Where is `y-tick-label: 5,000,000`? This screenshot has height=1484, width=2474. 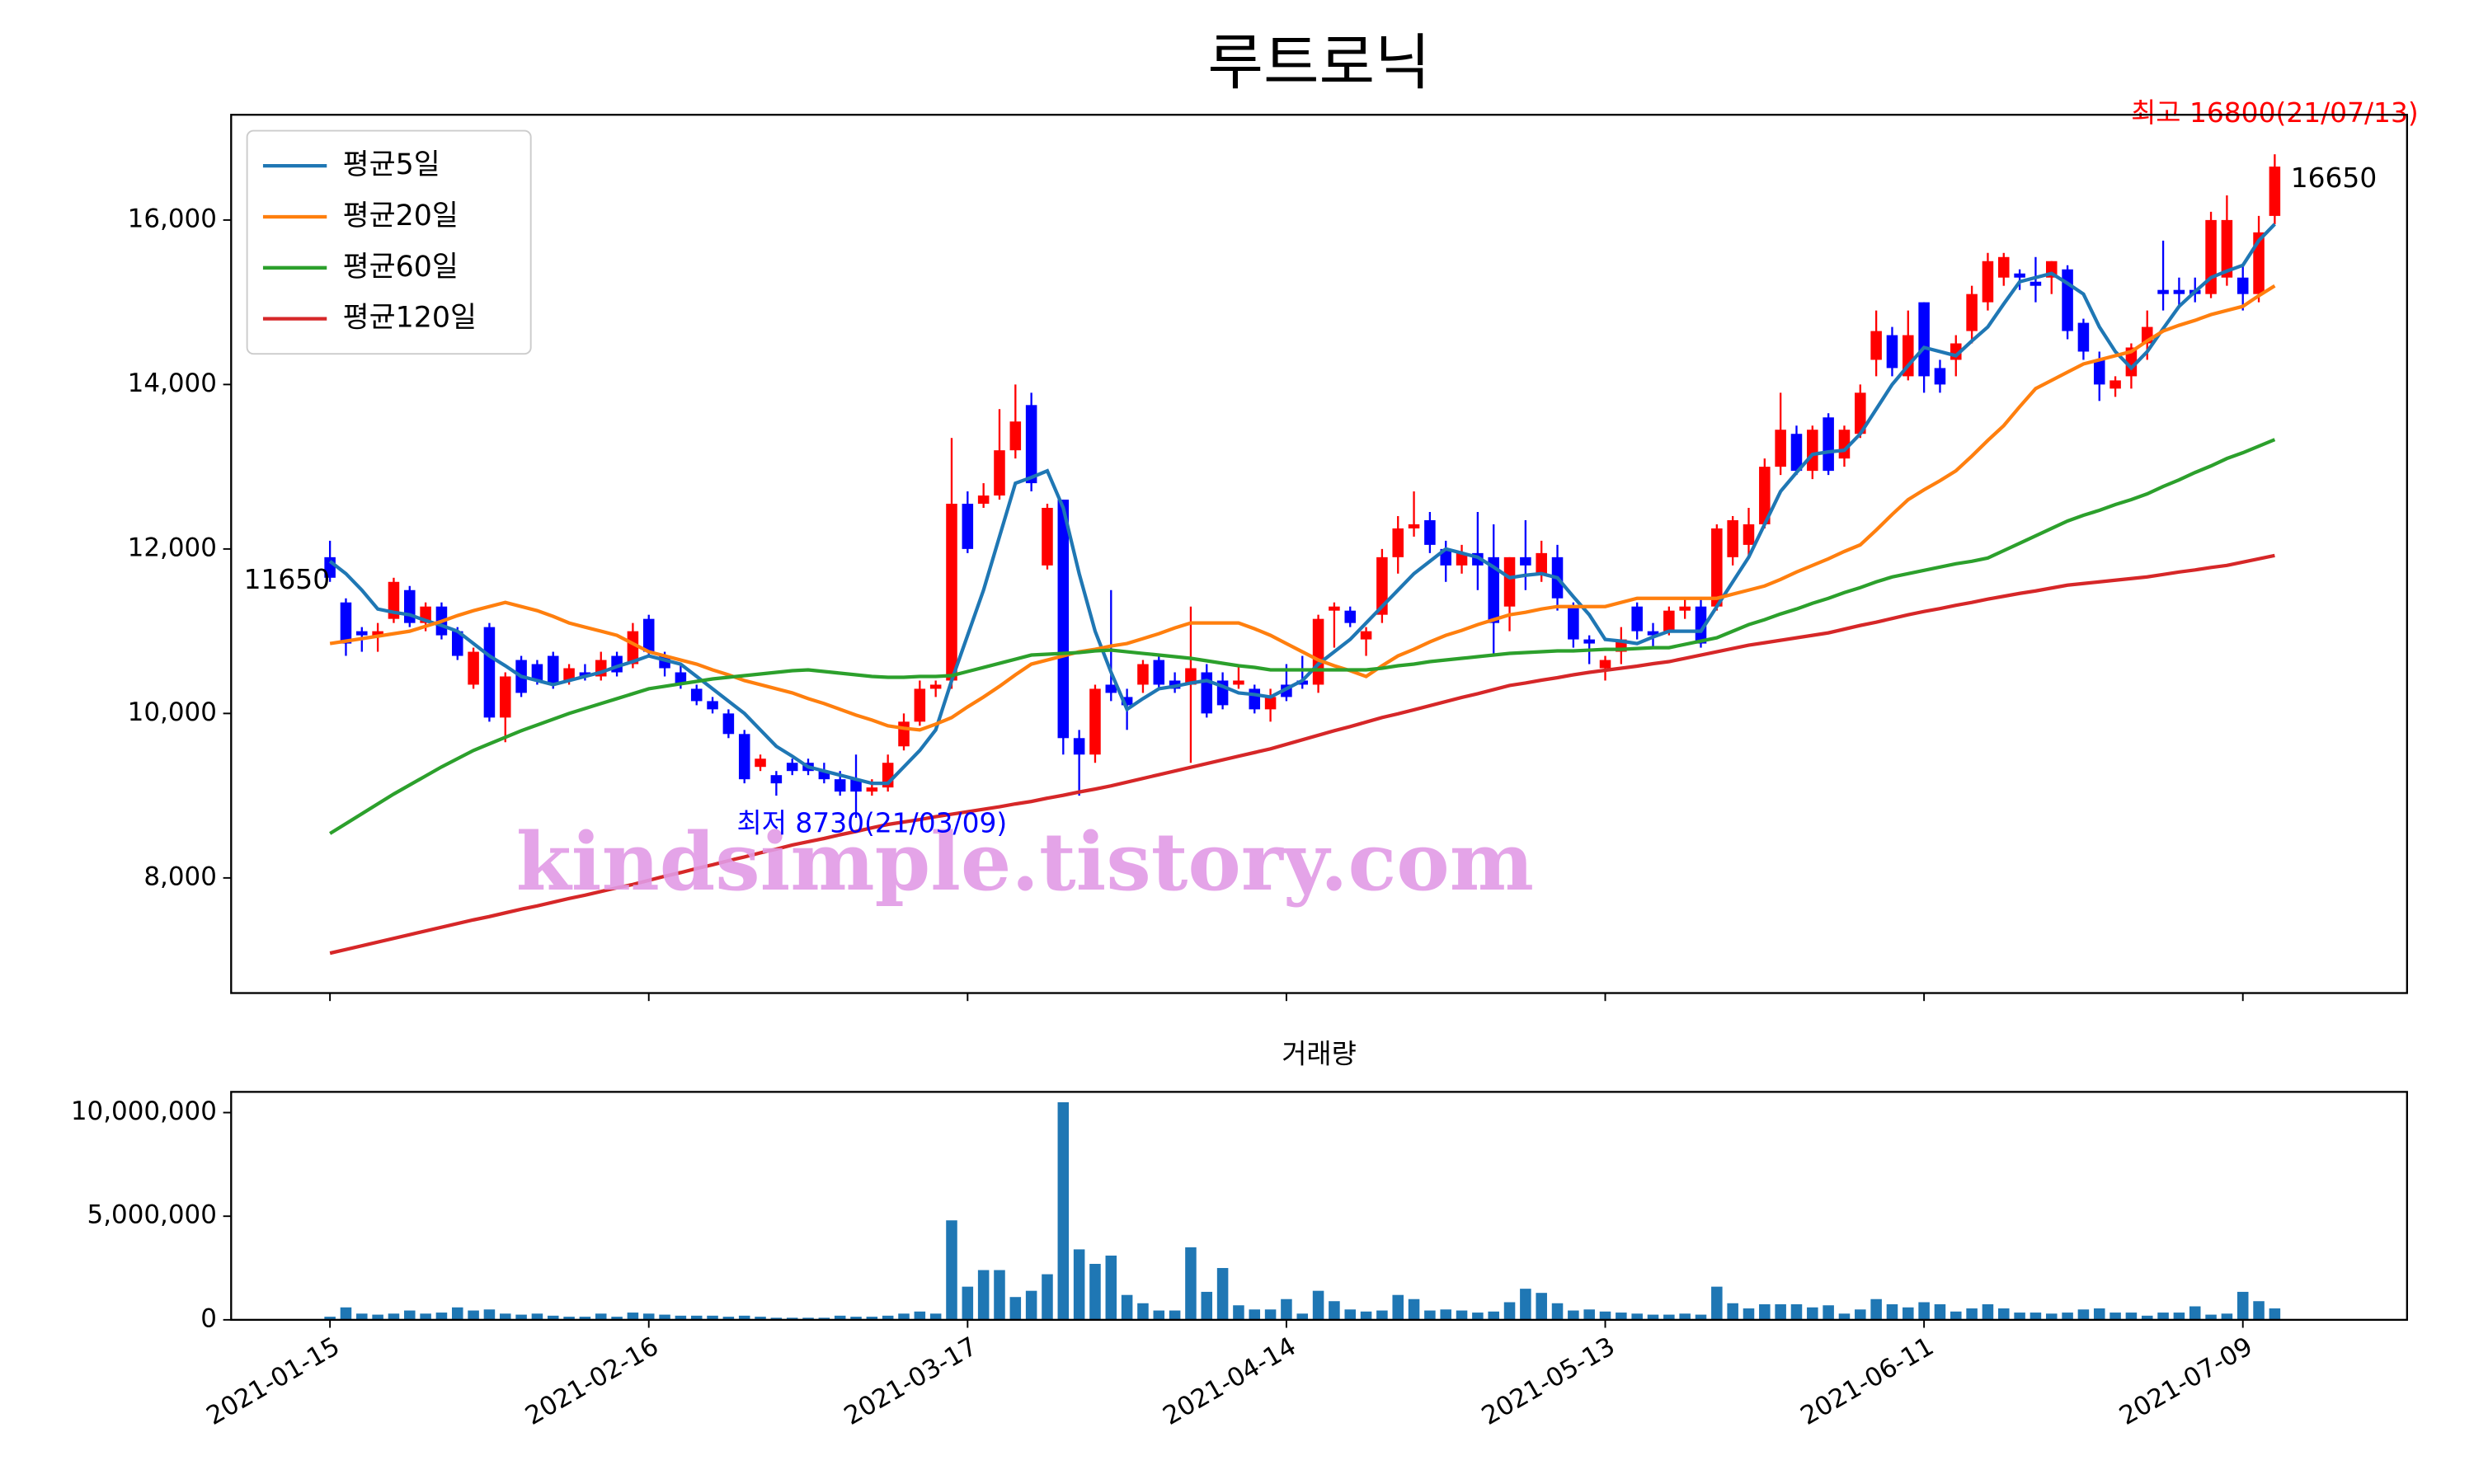 y-tick-label: 5,000,000 is located at coordinates (152, 1215).